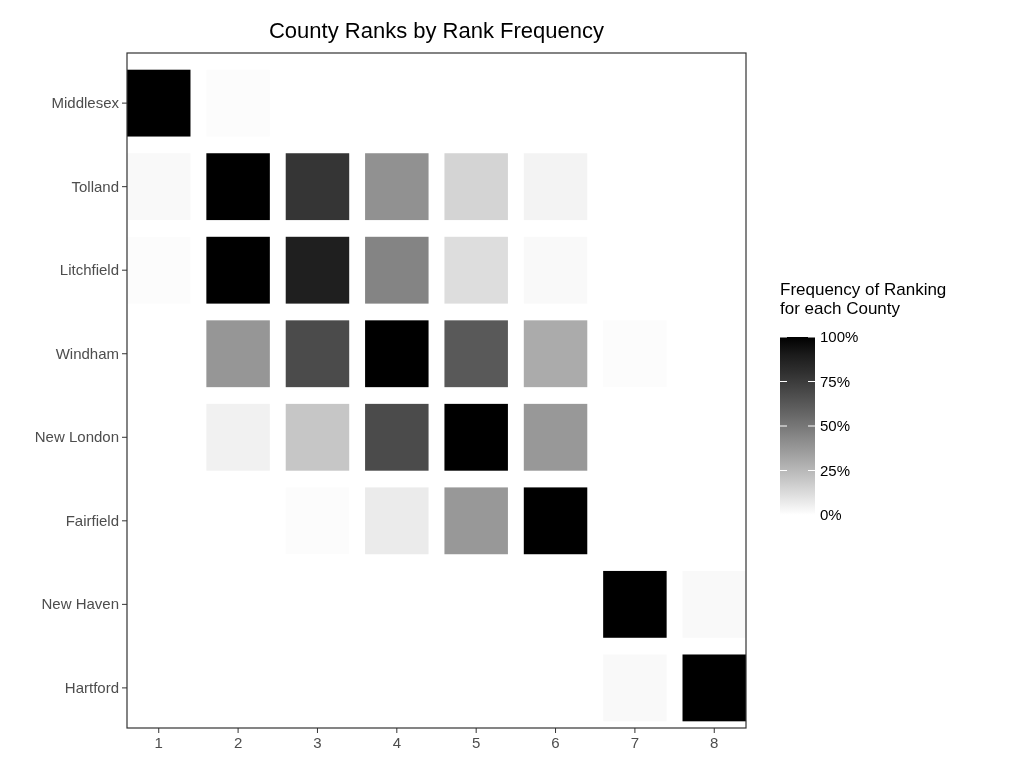 This screenshot has width=1010, height=763. Describe the element at coordinates (835, 381) in the screenshot. I see `color-bar-label: 75%` at that location.